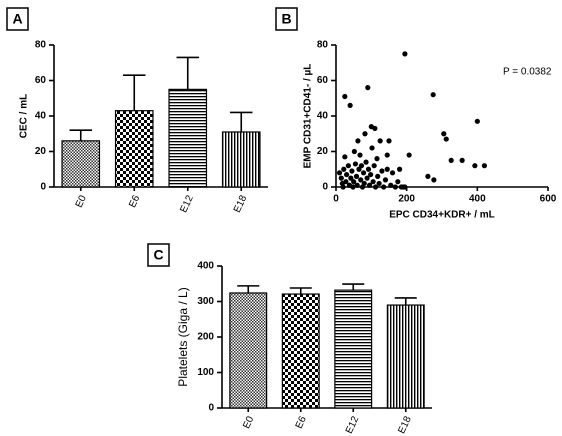 This screenshot has width=562, height=436. Describe the element at coordinates (406, 199) in the screenshot. I see `x-tick-label: 200` at that location.